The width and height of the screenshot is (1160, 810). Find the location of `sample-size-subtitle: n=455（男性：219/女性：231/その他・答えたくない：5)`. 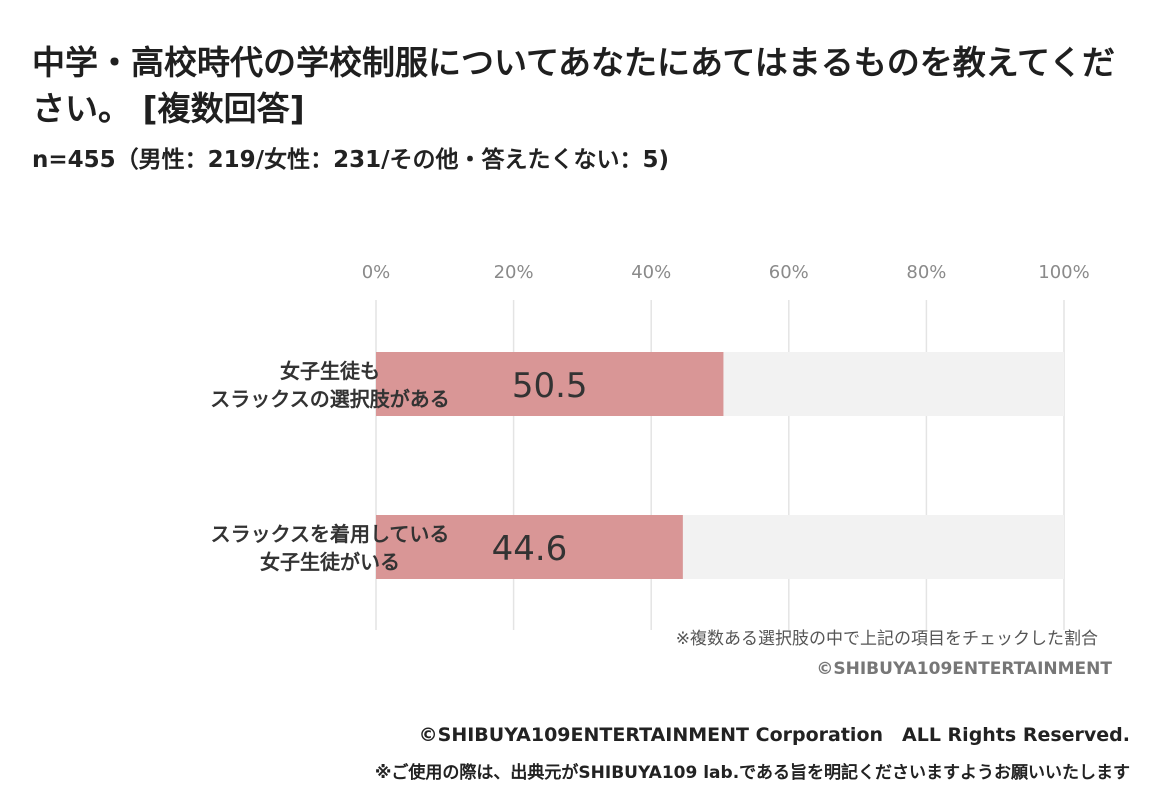

sample-size-subtitle: n=455（男性：219/女性：231/その他・答えたくない：5) is located at coordinates (350, 160).